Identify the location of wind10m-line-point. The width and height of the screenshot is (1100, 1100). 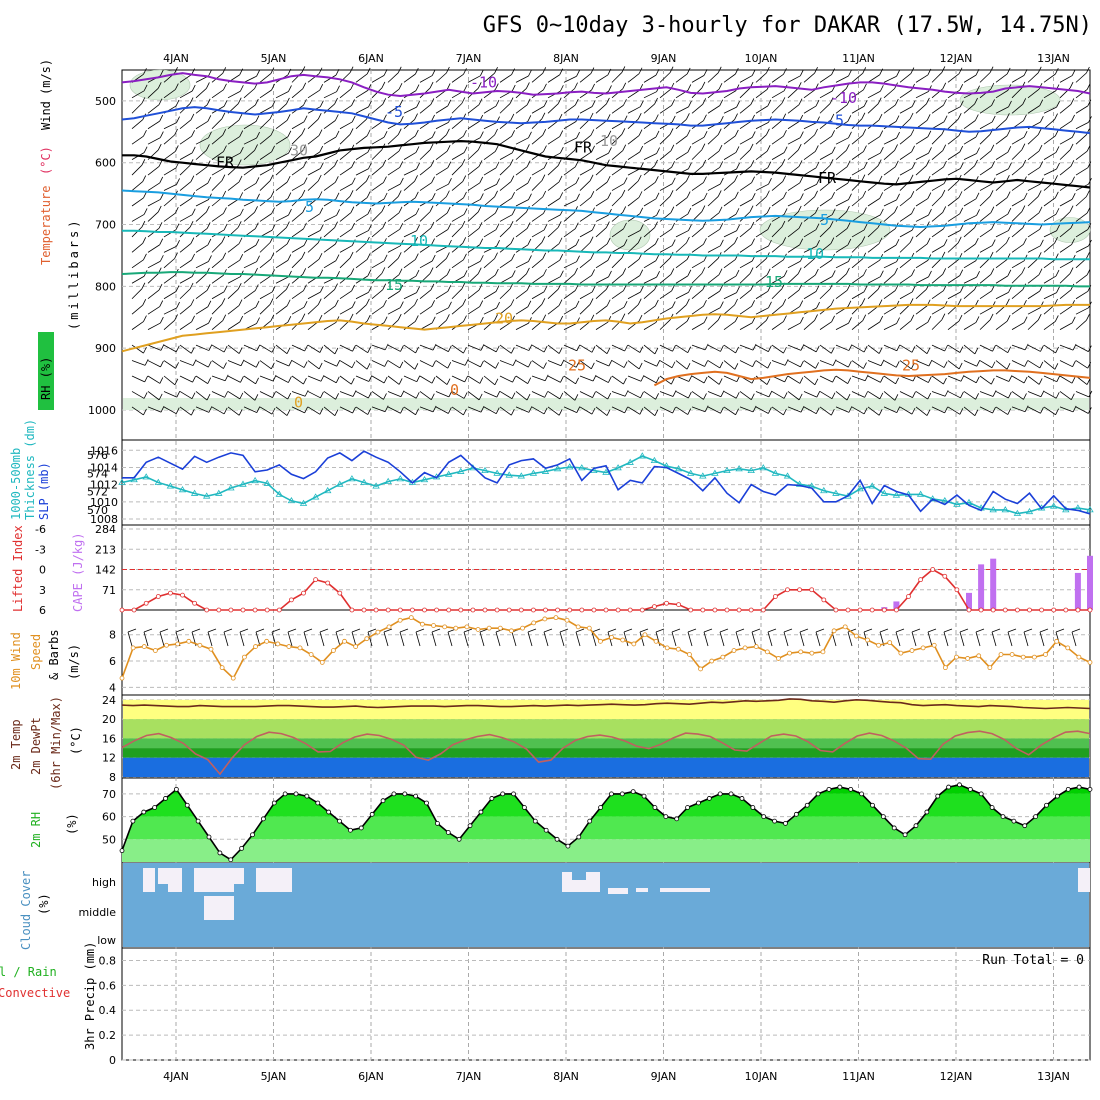
(1034, 657).